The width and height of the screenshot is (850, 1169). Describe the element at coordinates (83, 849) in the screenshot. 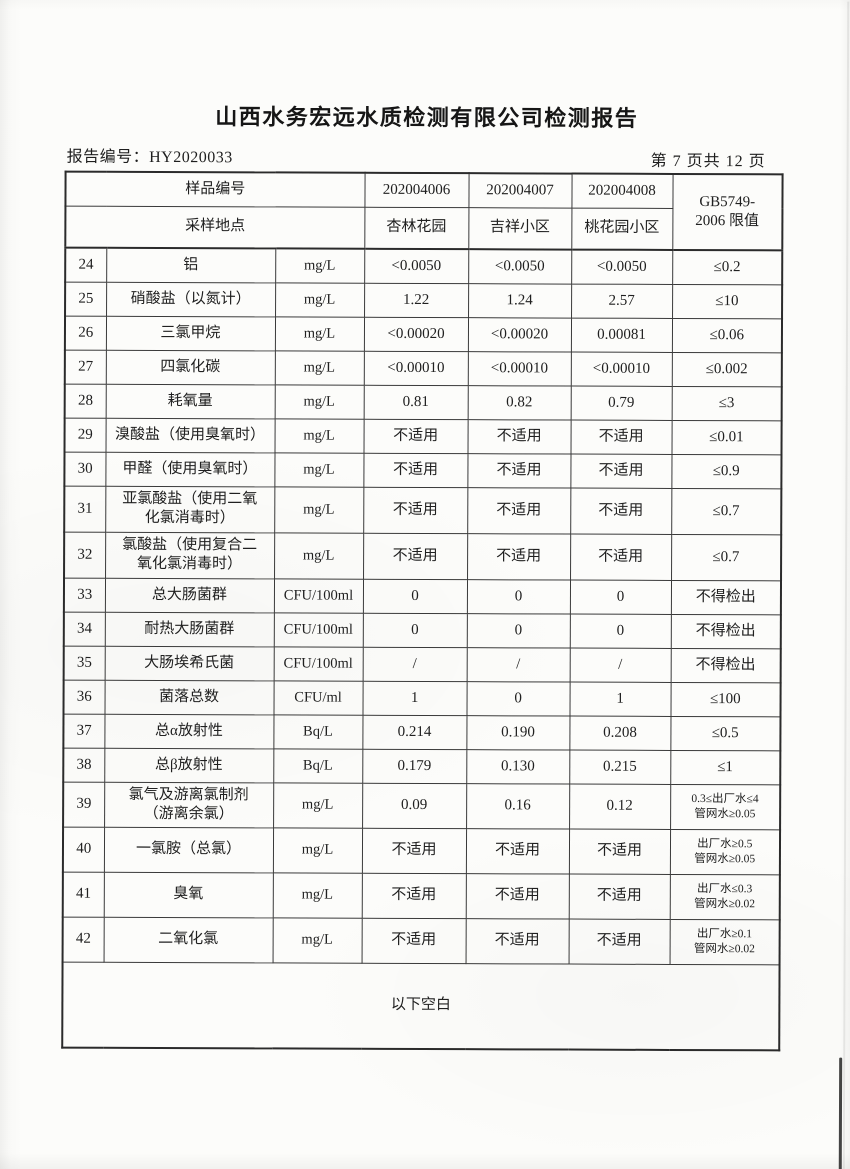

I see `row-no: 40` at that location.